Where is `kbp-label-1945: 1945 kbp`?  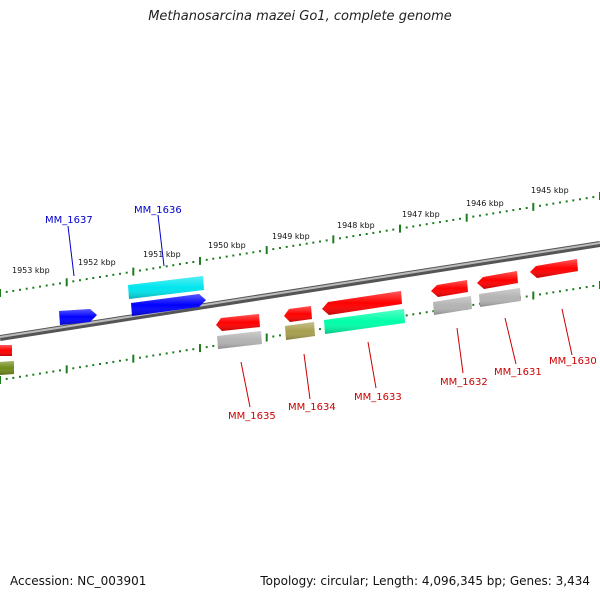 kbp-label-1945: 1945 kbp is located at coordinates (550, 190).